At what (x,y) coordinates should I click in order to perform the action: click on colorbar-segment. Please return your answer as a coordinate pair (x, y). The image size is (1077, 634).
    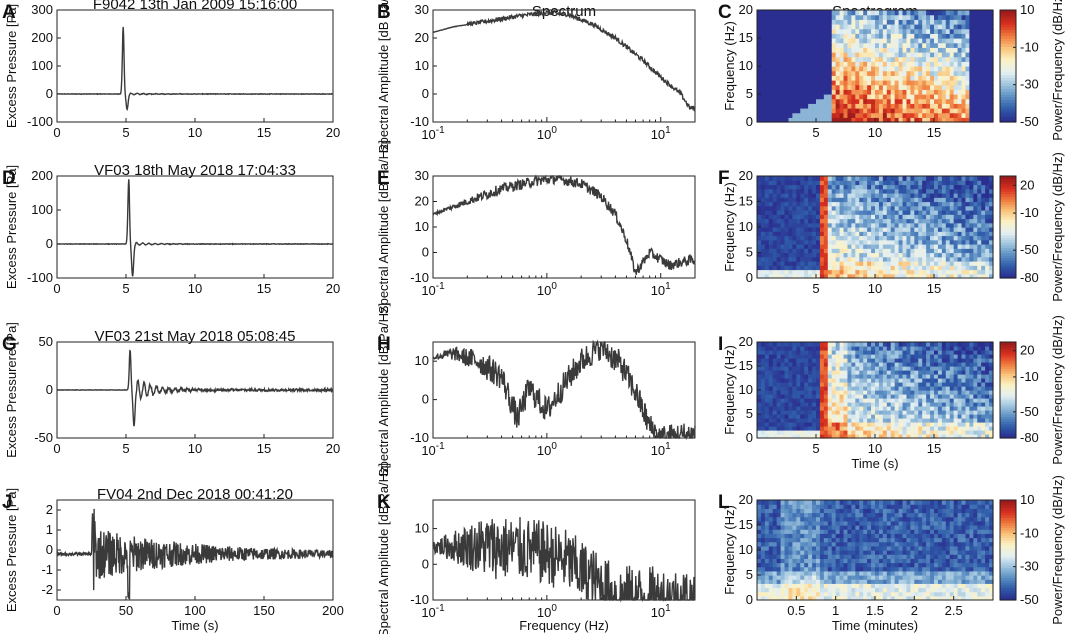
    Looking at the image, I should click on (1008, 56).